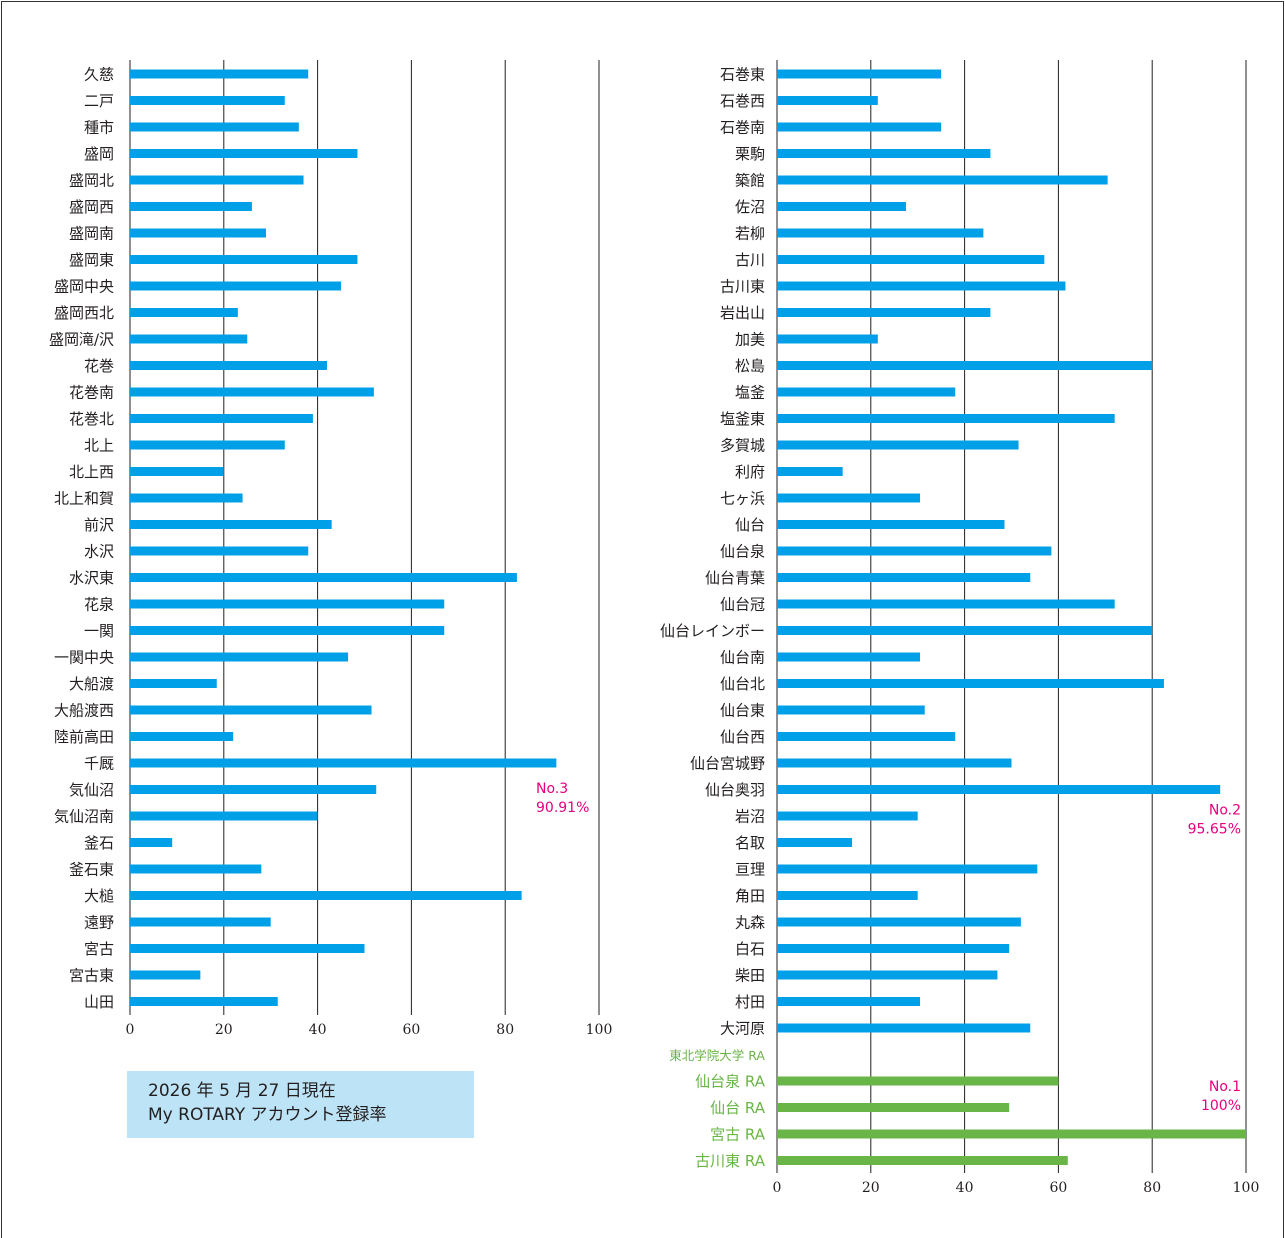  What do you see at coordinates (717, 1055) in the screenshot?
I see `category-label: 東北学院大学 RA` at bounding box center [717, 1055].